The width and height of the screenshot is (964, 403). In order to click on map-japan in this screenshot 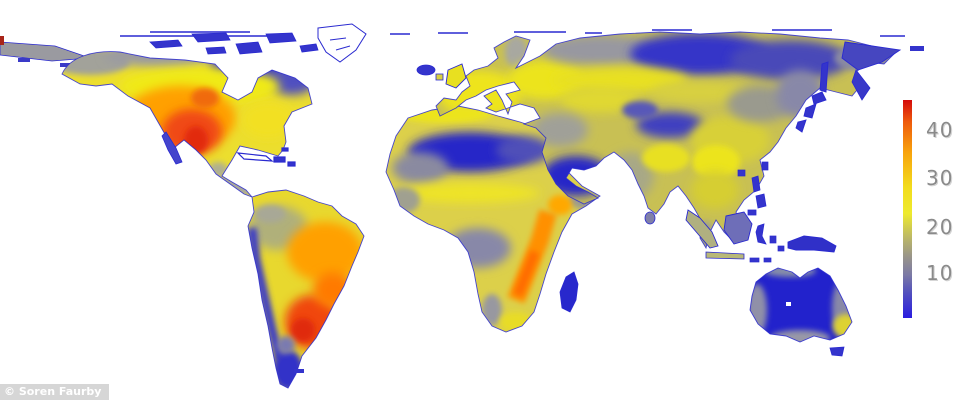, I will do `click(812, 97)`.